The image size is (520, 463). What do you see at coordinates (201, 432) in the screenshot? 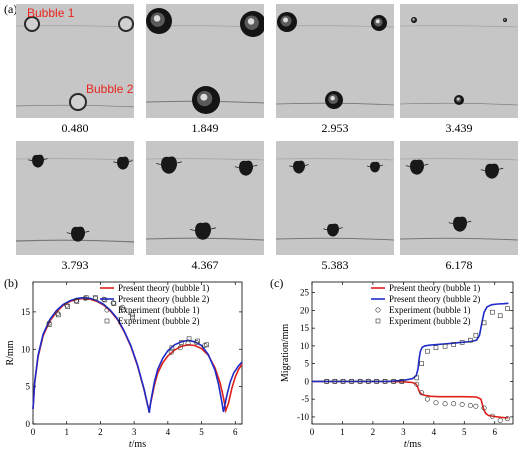
I see `x-tick-label: 5` at bounding box center [201, 432].